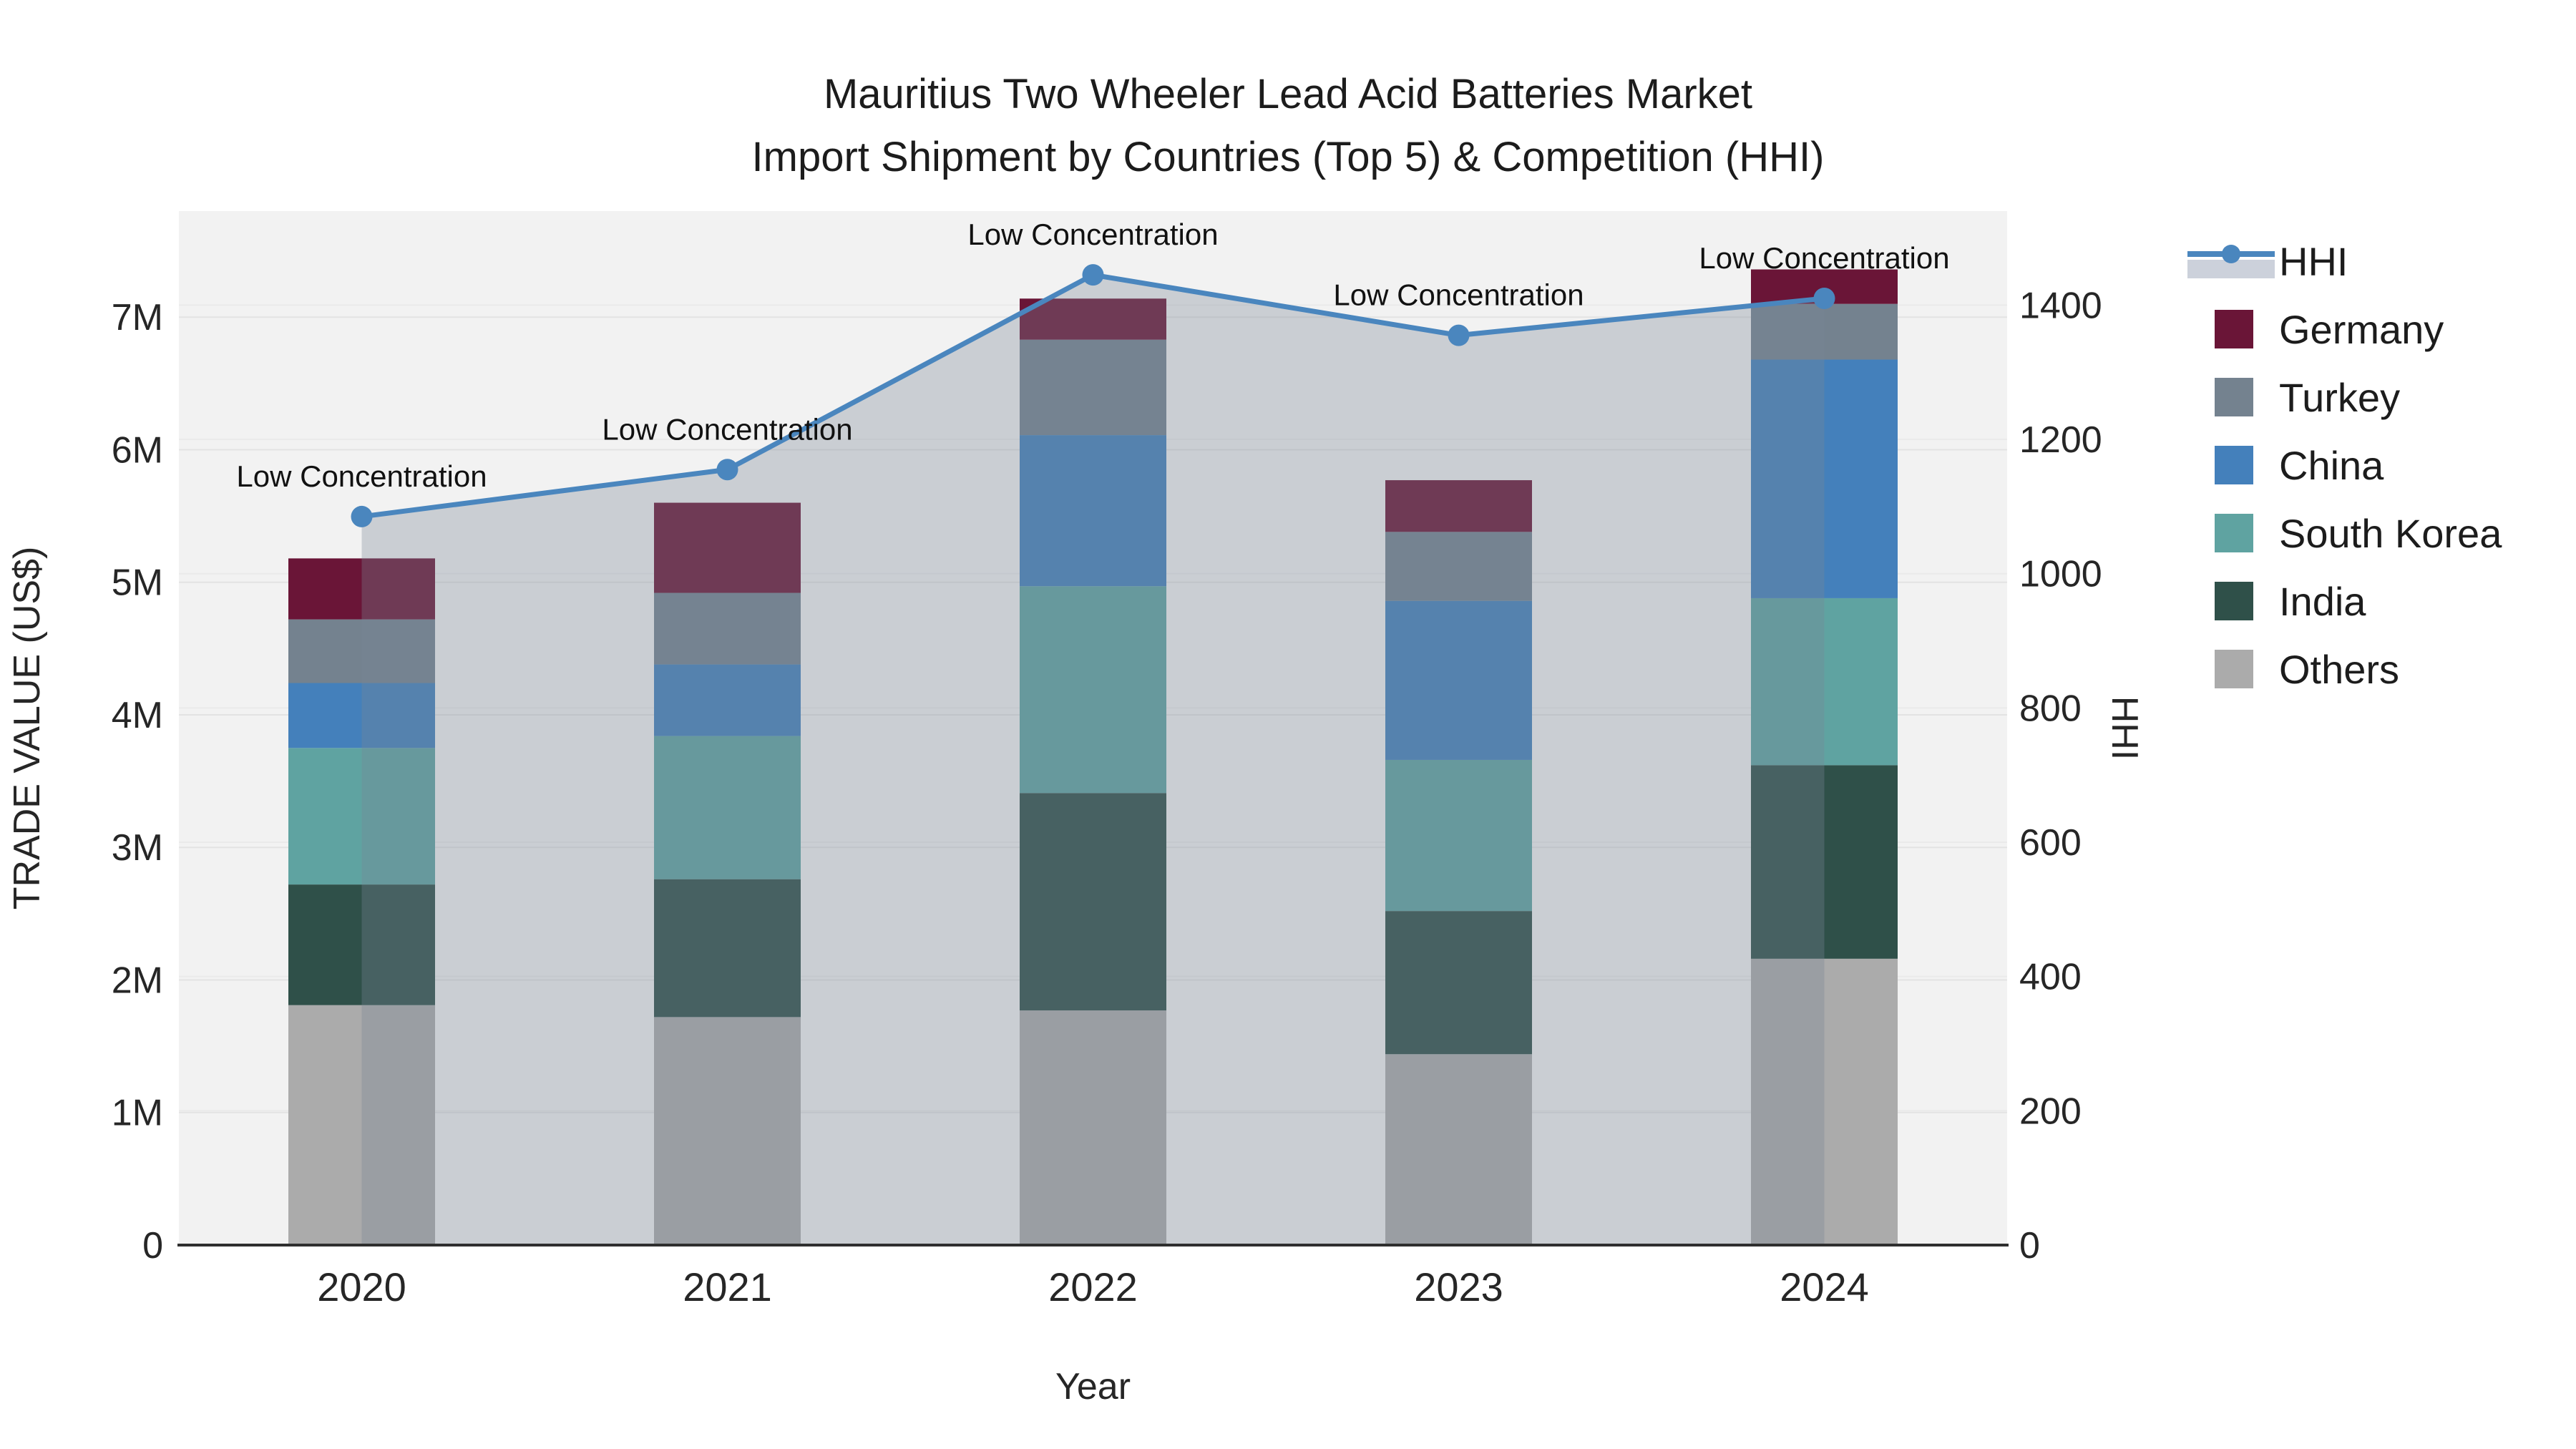 The width and height of the screenshot is (2576, 1449). Describe the element at coordinates (727, 1286) in the screenshot. I see `x-tick-label-2021: 2021` at that location.